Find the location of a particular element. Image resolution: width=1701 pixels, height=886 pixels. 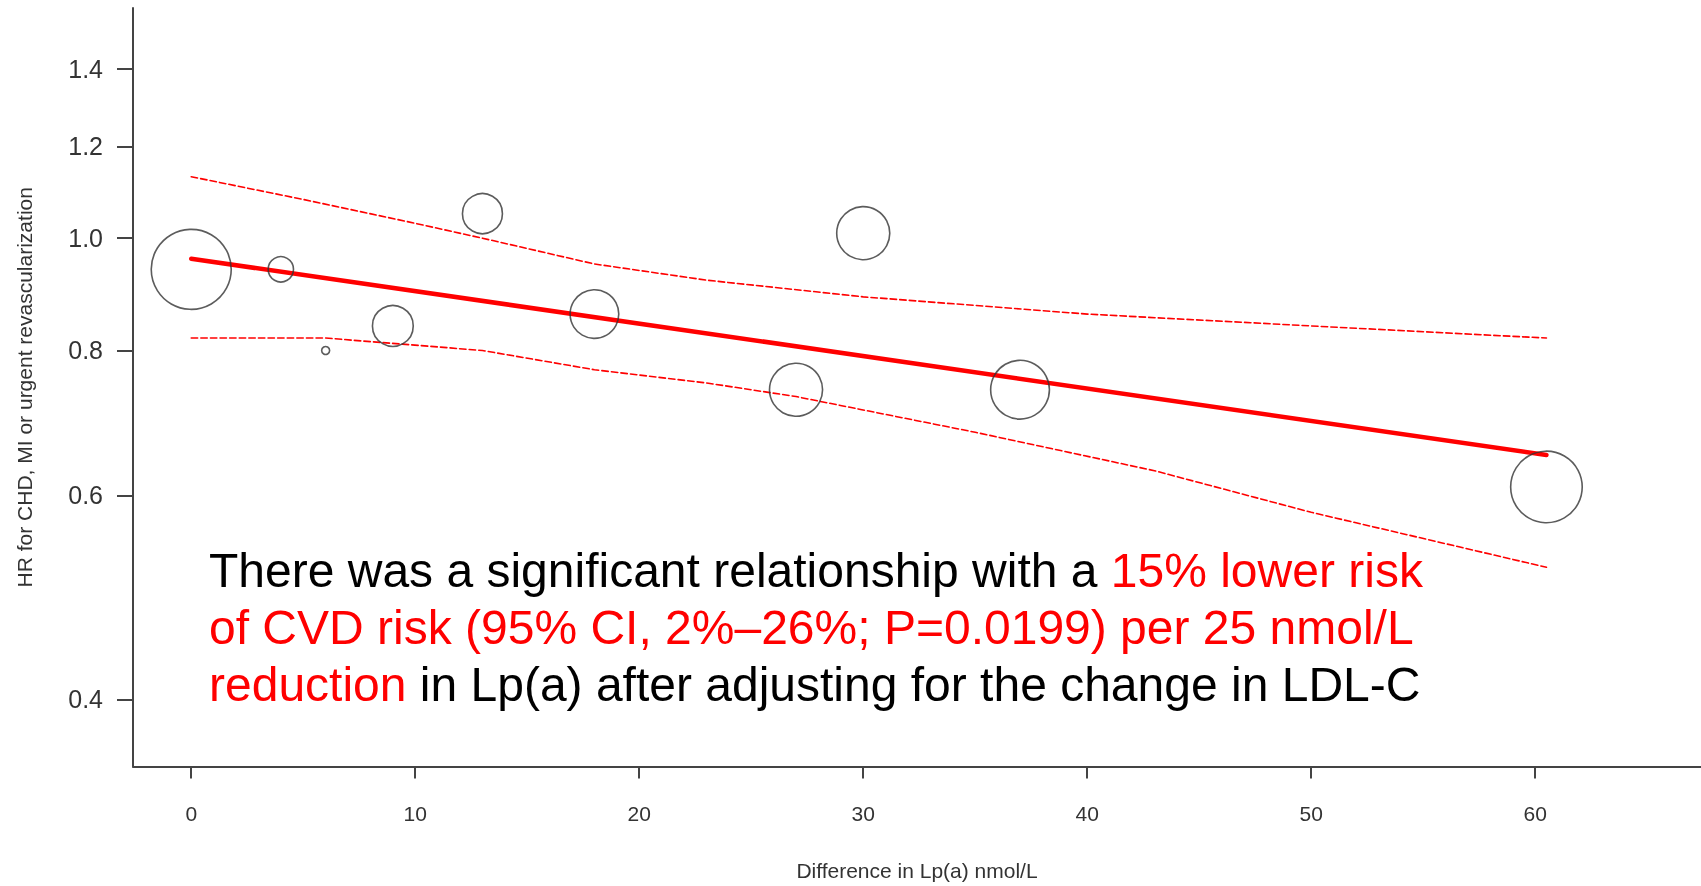

annotation: There was a significant relationship with a is located at coordinates (653, 570).